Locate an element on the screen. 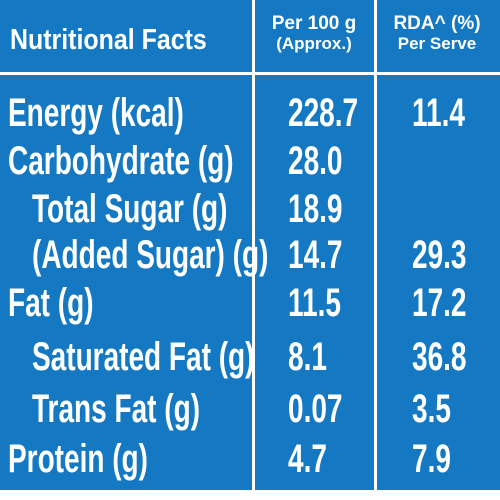 This screenshot has height=500, width=500. table-row: Carbohydrate (g) 28.0 is located at coordinates (250, 161).